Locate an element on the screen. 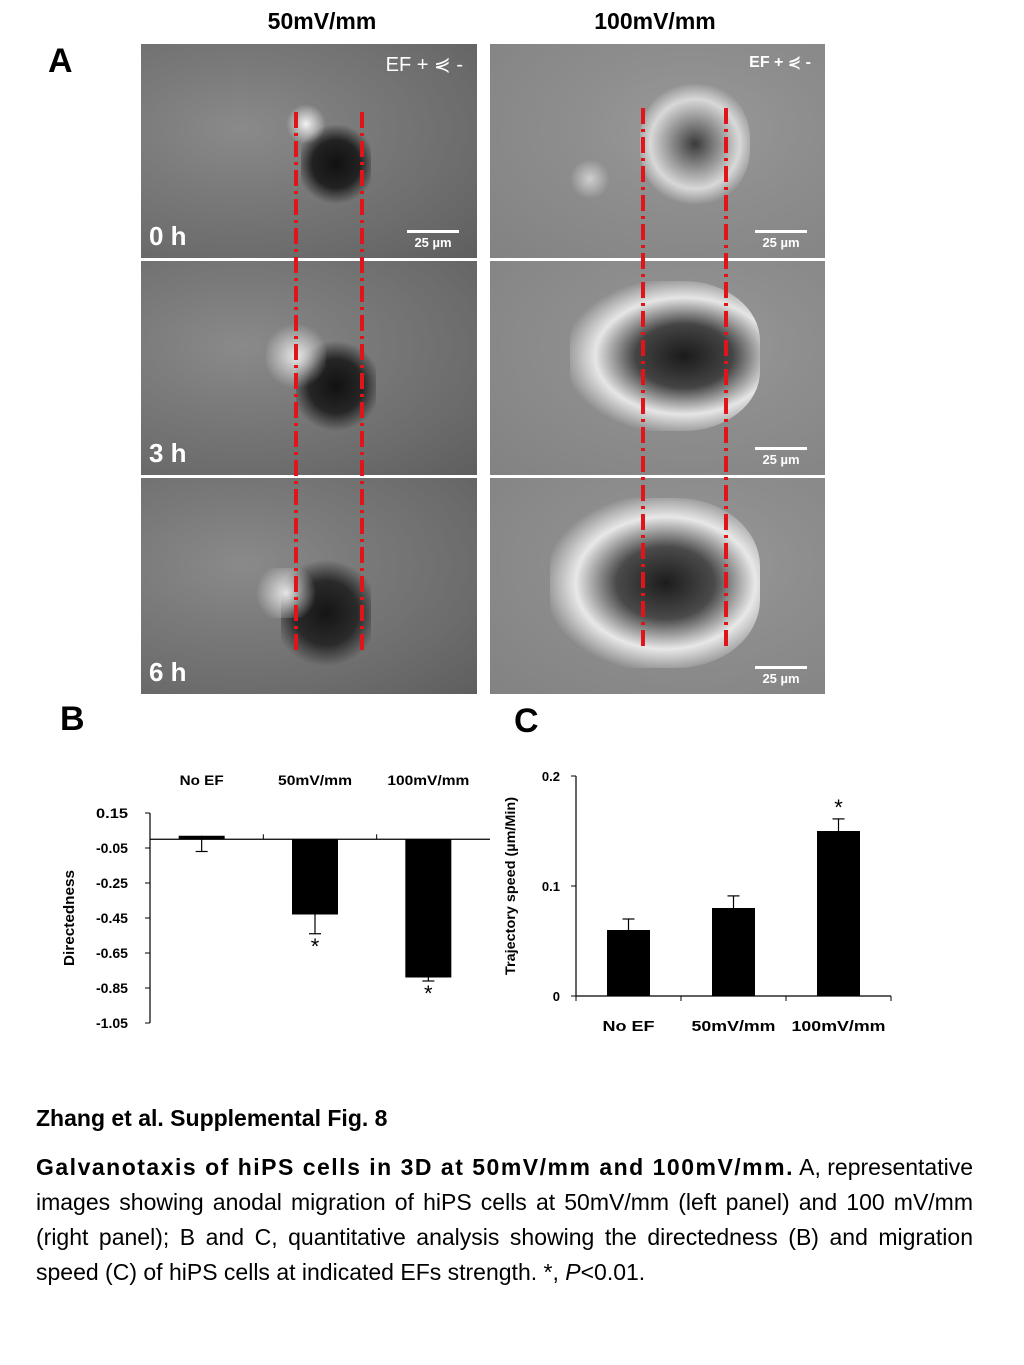 The width and height of the screenshot is (1024, 1365). y-tick-label: 0 is located at coordinates (556, 996).